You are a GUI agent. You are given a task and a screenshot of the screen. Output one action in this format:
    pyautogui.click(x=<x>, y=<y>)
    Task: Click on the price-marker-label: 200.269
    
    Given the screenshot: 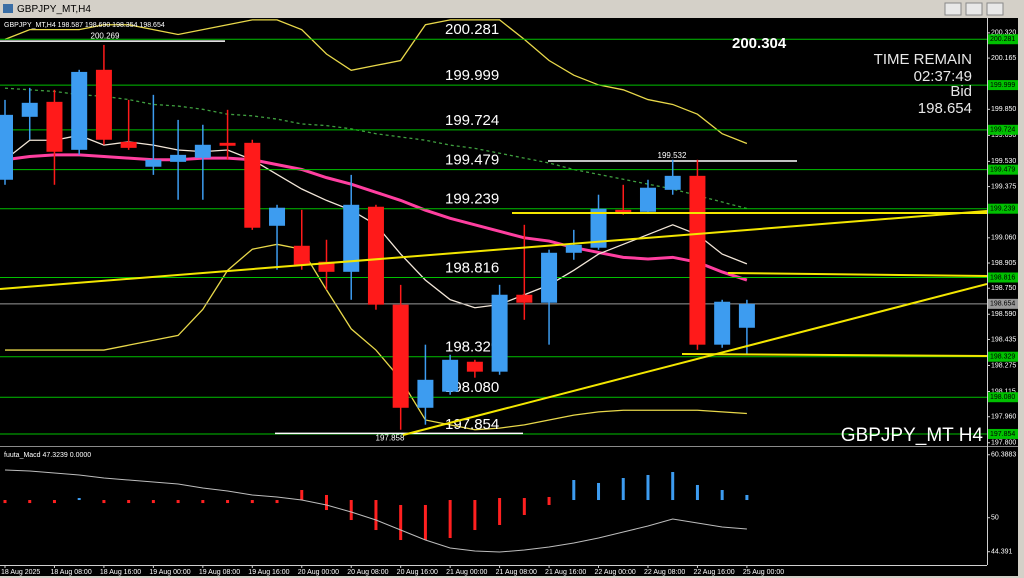 What is the action you would take?
    pyautogui.click(x=105, y=35)
    